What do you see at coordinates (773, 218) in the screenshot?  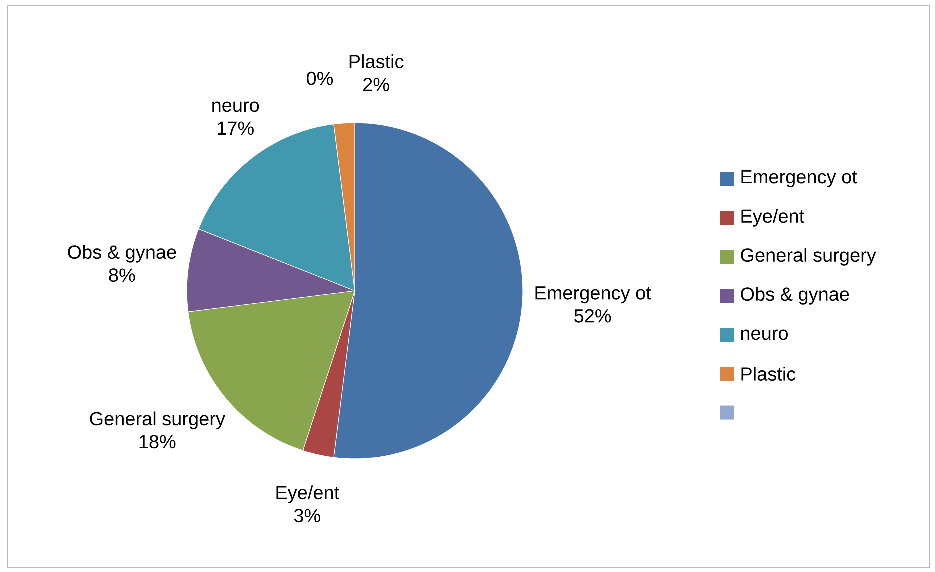 I see `legend-label: Eye/ent` at bounding box center [773, 218].